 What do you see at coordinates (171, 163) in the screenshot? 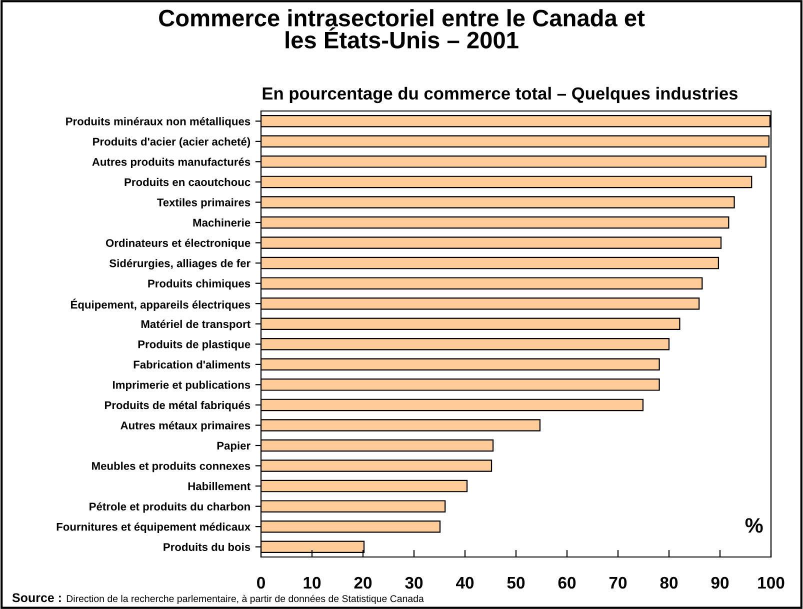
I see `y-tick-label: Autres produits manufacturés` at bounding box center [171, 163].